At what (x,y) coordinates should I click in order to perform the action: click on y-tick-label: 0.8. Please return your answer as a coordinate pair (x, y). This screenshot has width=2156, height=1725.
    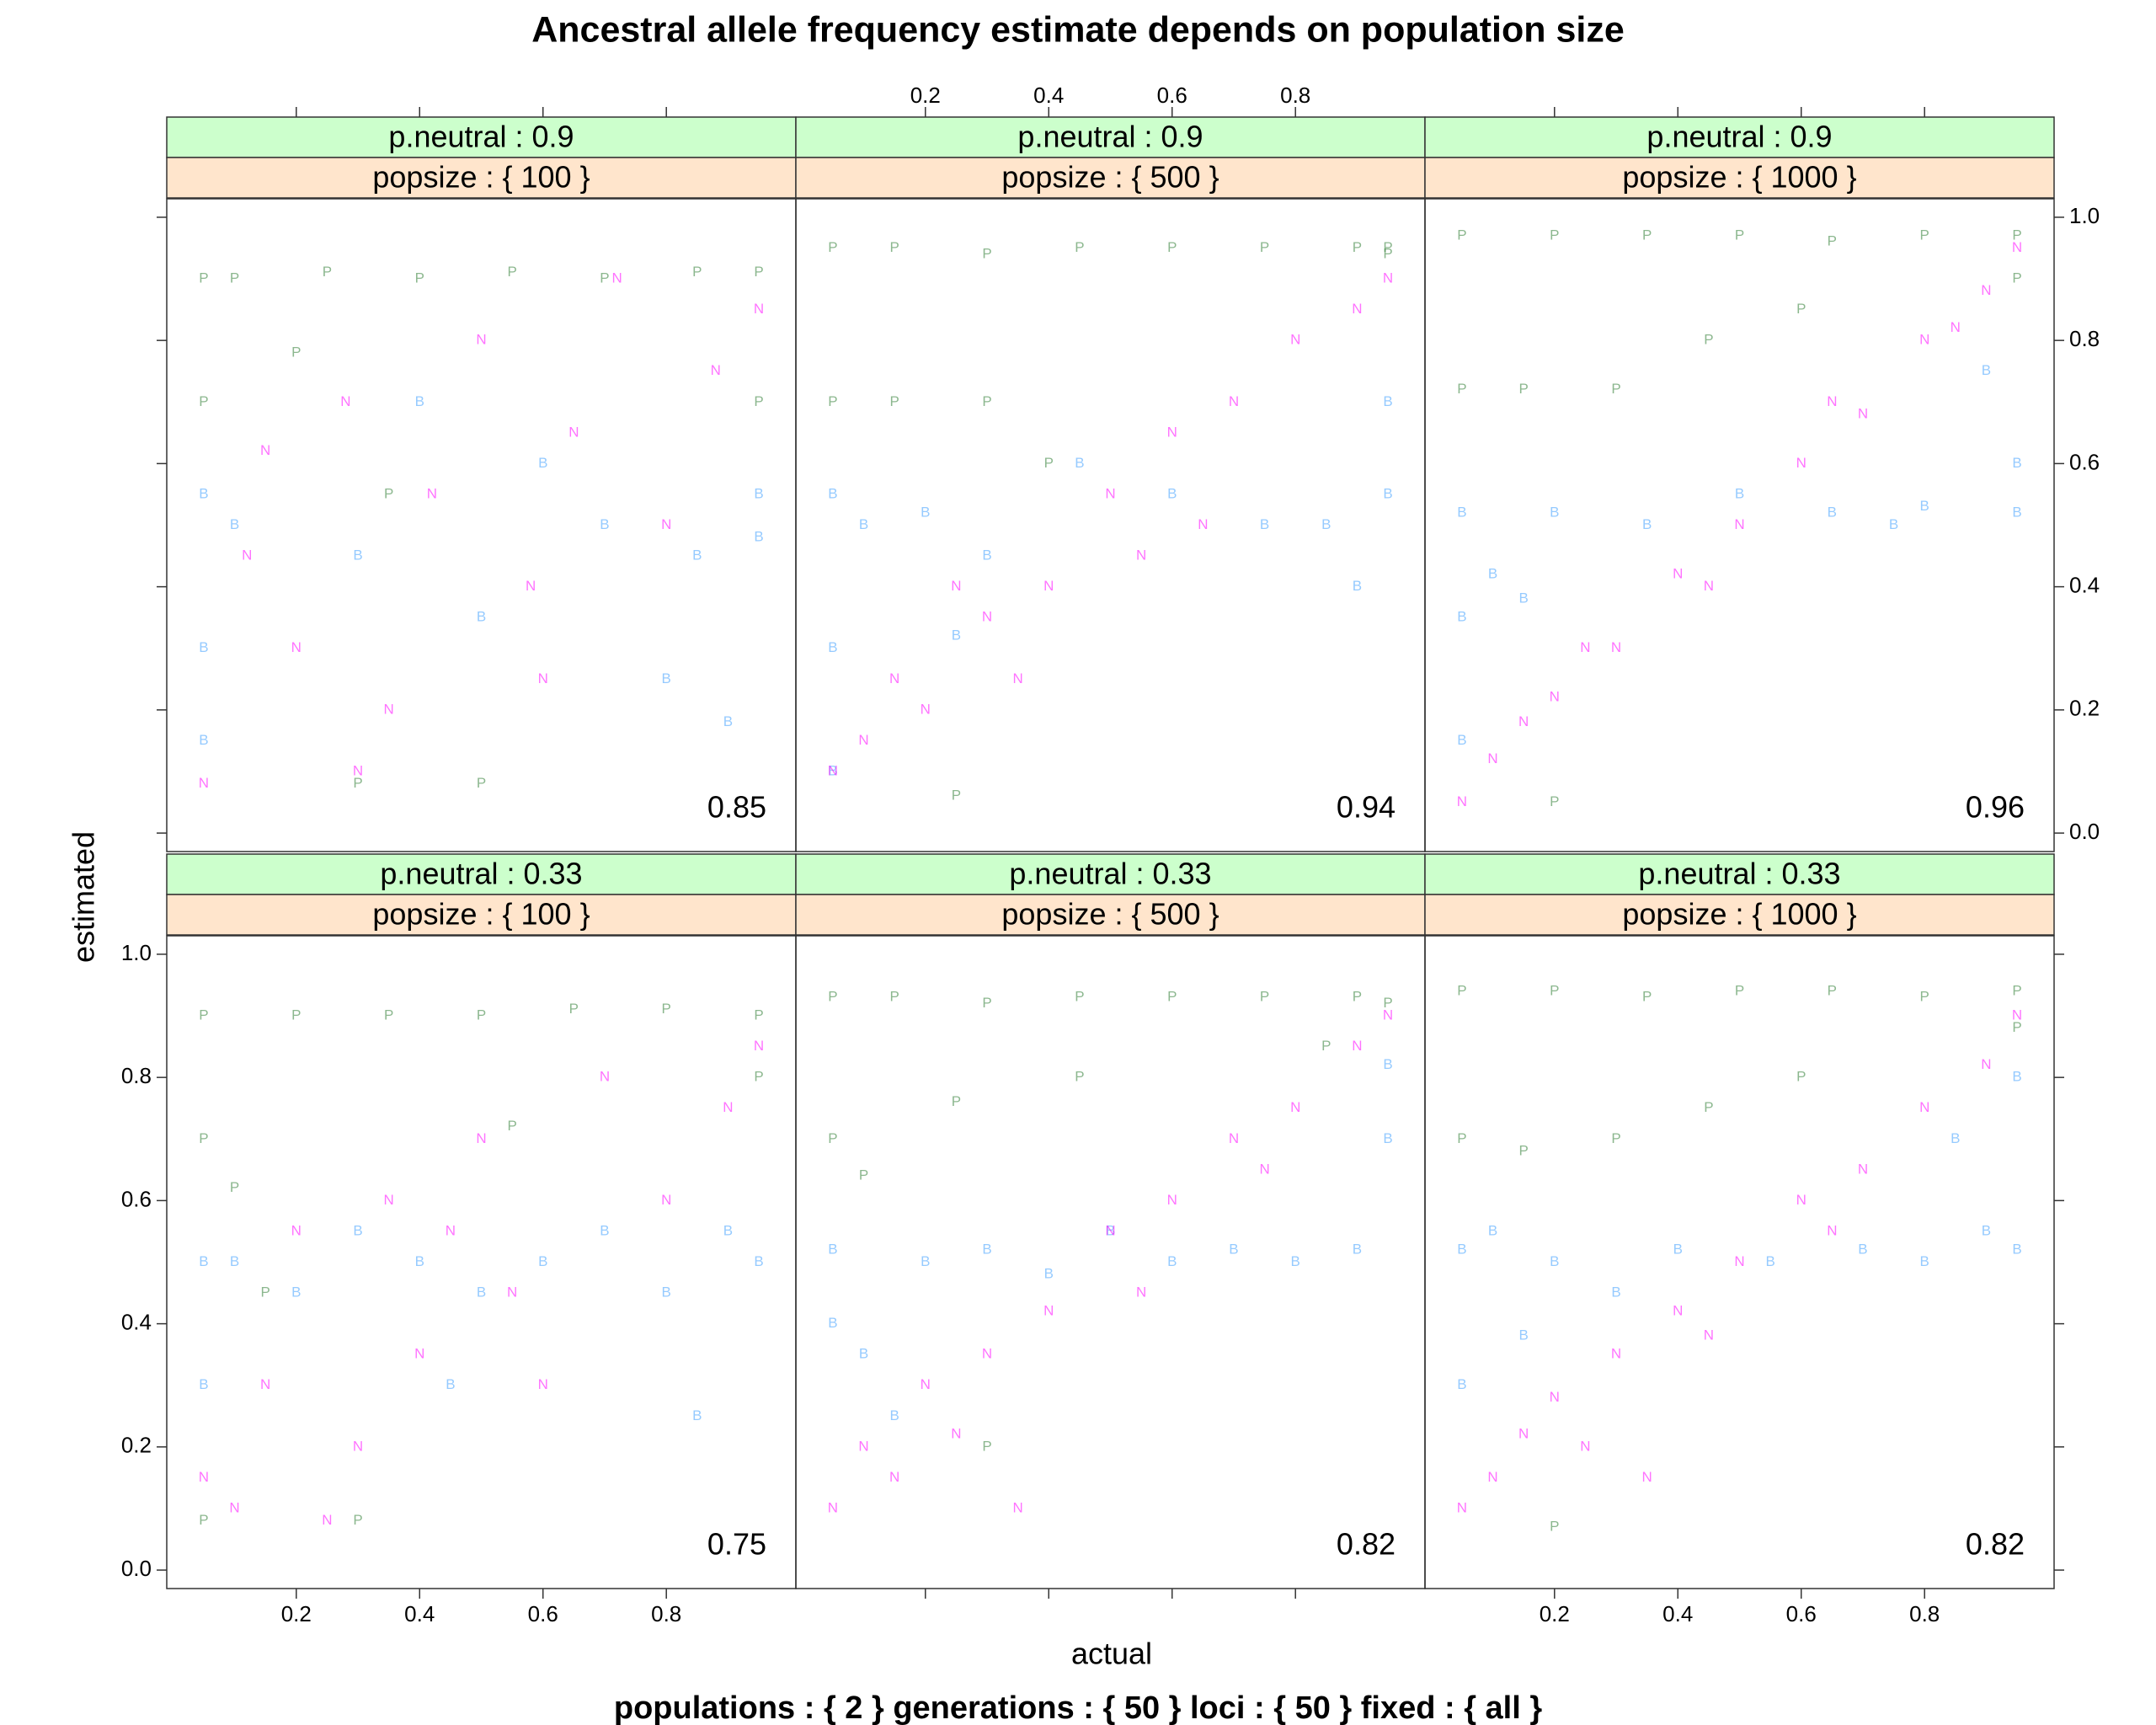
    Looking at the image, I should click on (136, 1075).